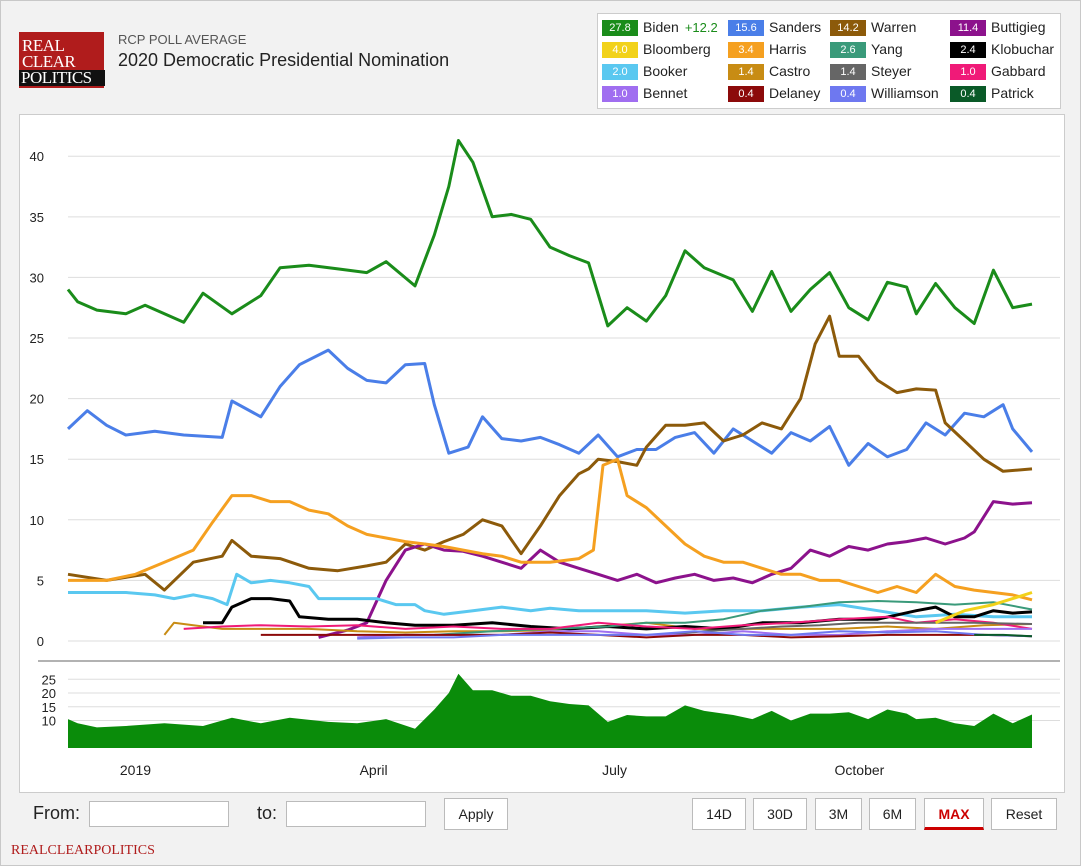 The height and width of the screenshot is (866, 1081). Describe the element at coordinates (780, 814) in the screenshot. I see `range-30d-button: 30D` at that location.